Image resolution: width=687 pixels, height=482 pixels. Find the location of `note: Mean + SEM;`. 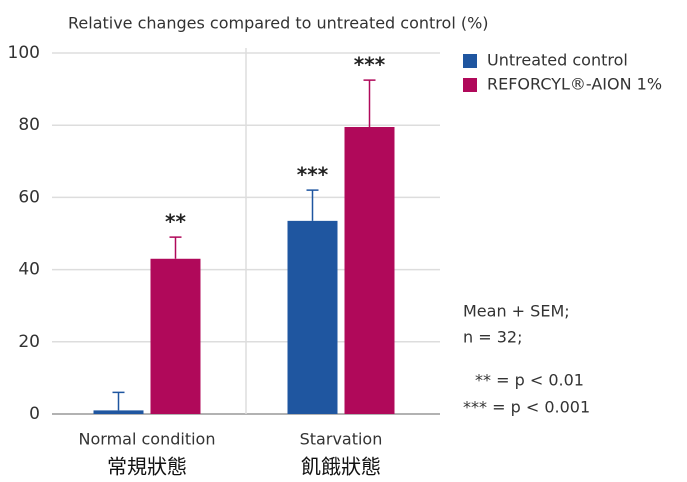

note: Mean + SEM; is located at coordinates (516, 311).